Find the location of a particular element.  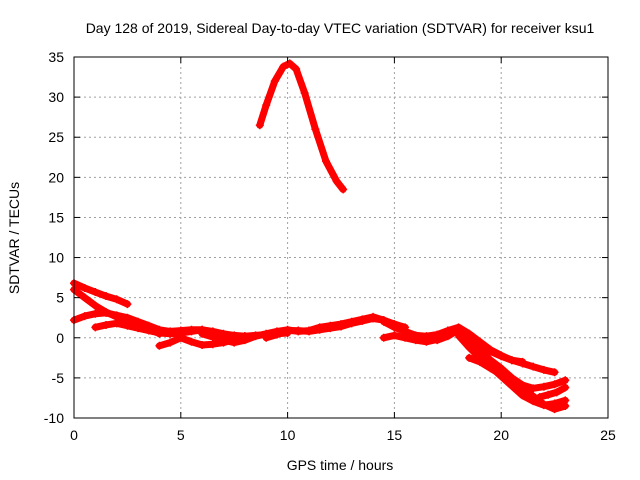

x-tick-label: 15 is located at coordinates (395, 435).